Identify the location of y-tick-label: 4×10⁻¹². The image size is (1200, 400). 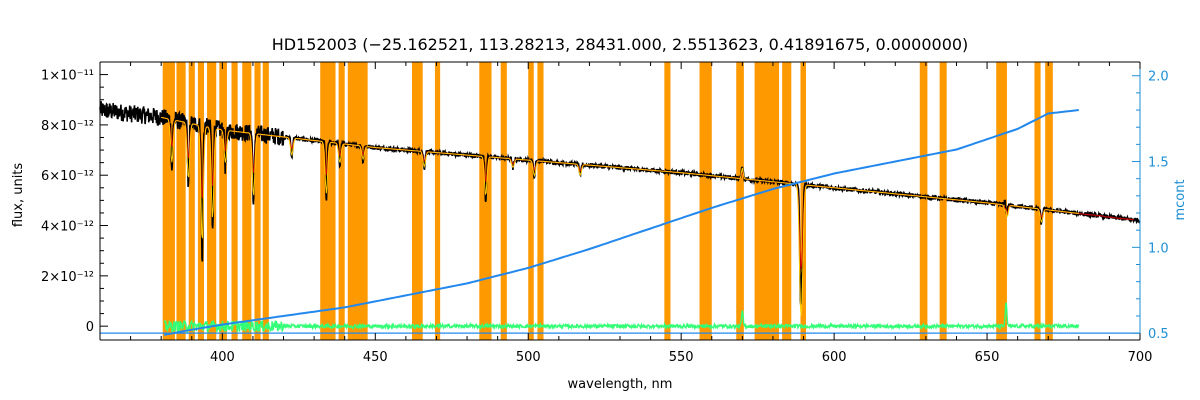
(67, 227).